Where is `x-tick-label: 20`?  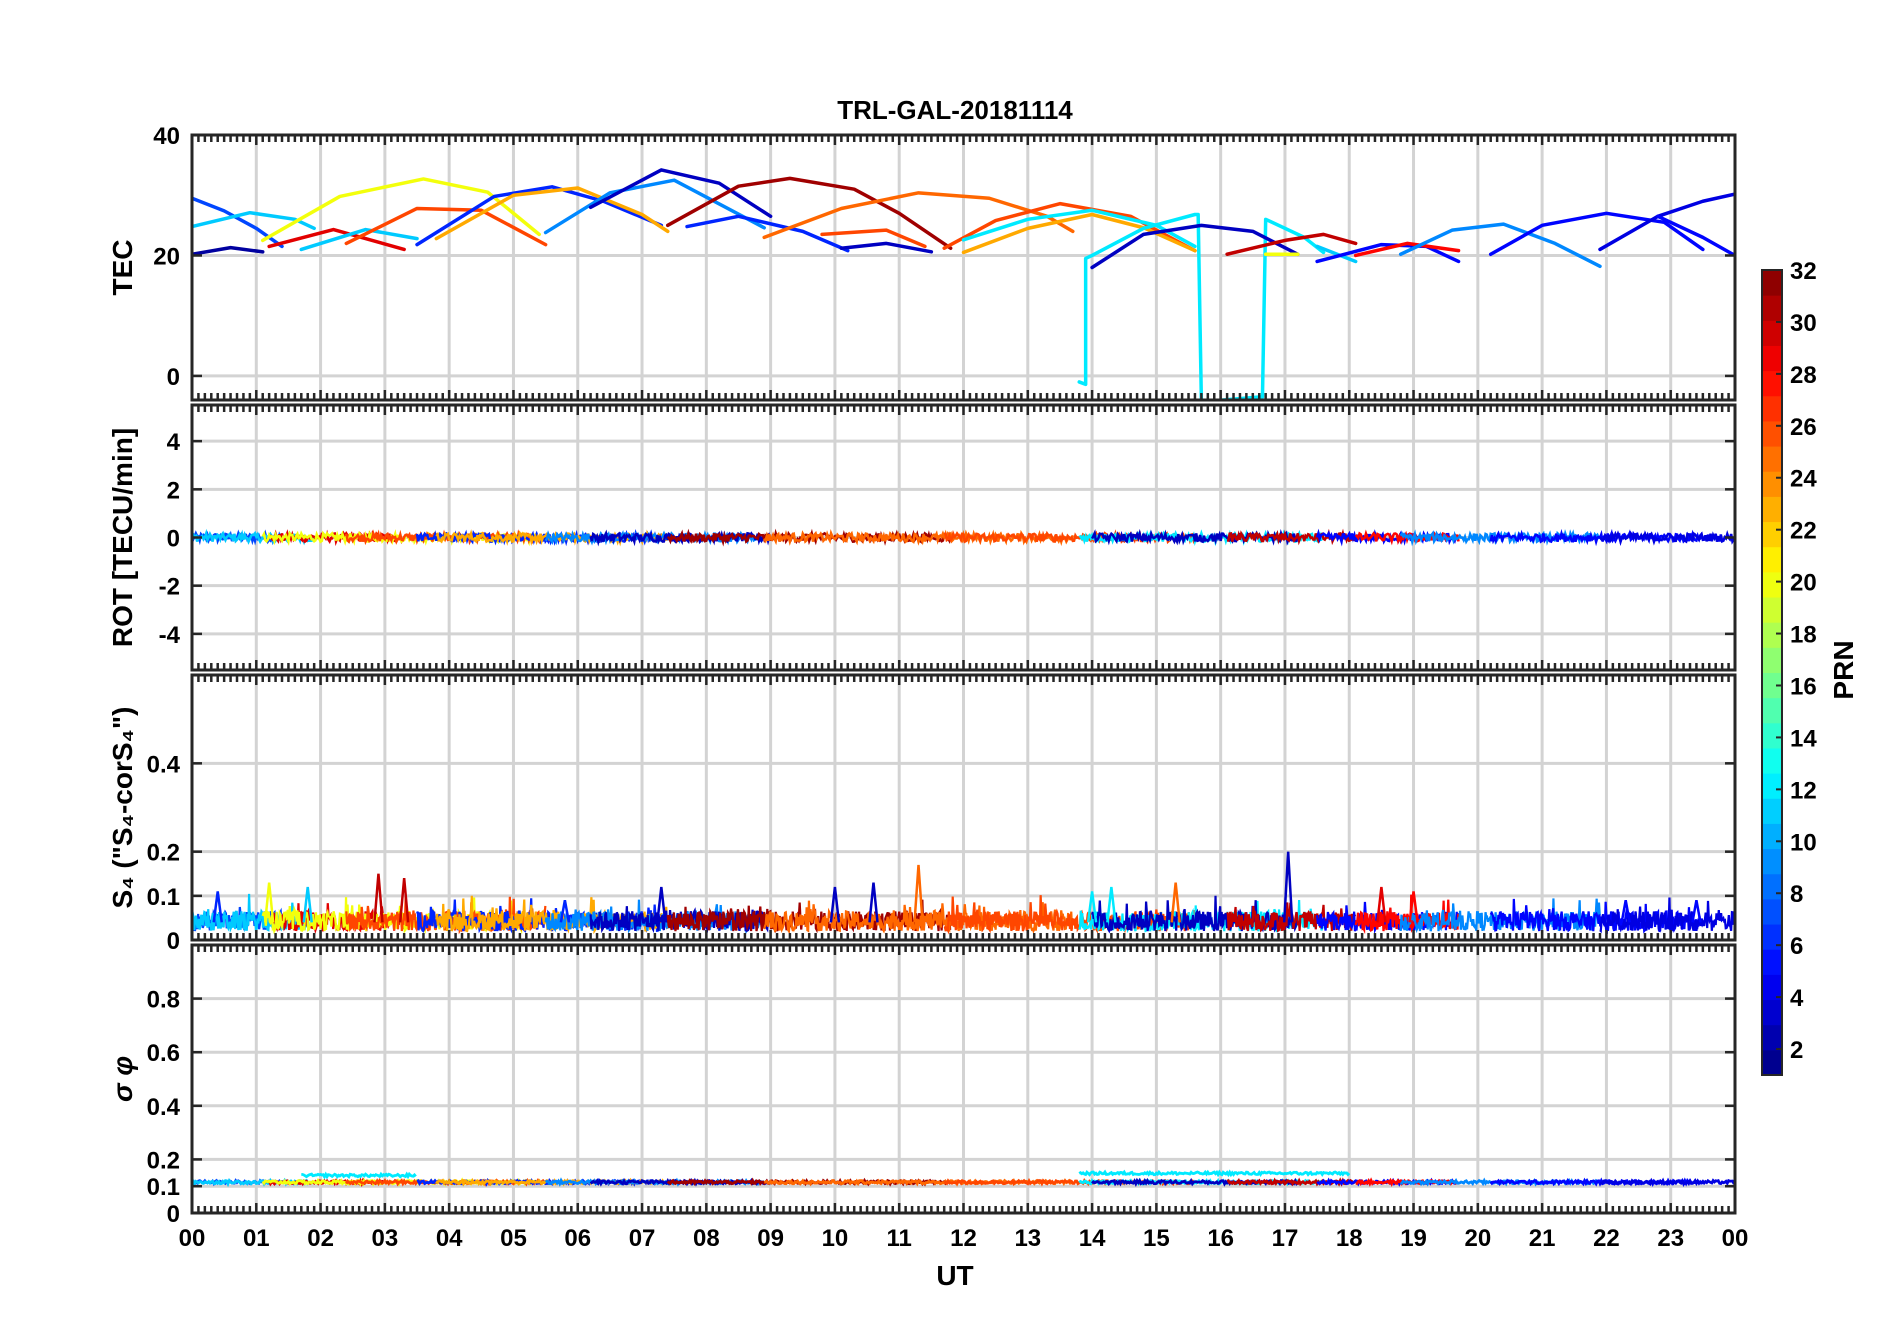
x-tick-label: 20 is located at coordinates (1477, 1238).